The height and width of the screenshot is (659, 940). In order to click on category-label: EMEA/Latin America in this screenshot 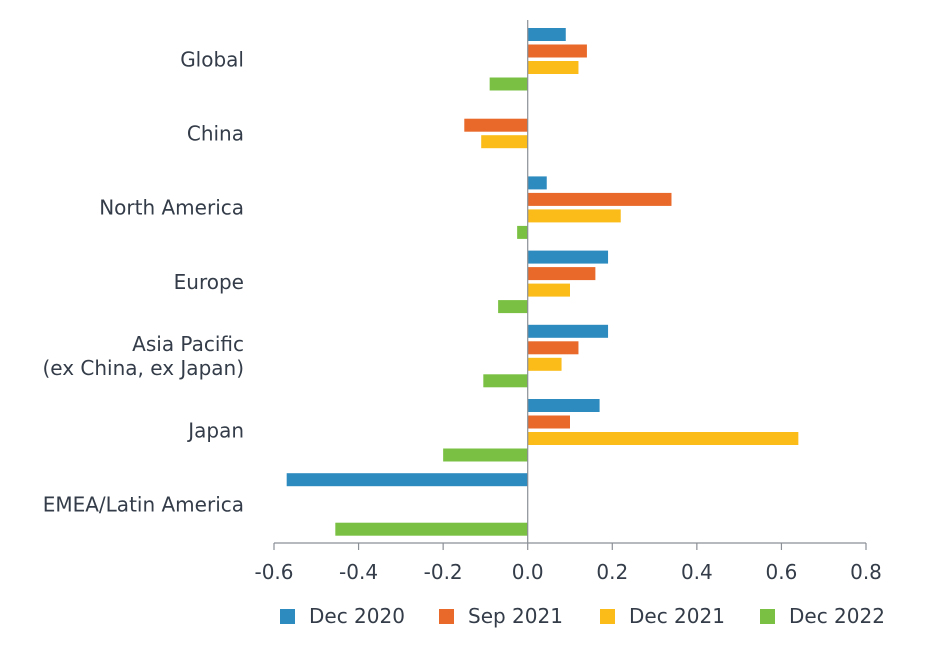, I will do `click(143, 504)`.